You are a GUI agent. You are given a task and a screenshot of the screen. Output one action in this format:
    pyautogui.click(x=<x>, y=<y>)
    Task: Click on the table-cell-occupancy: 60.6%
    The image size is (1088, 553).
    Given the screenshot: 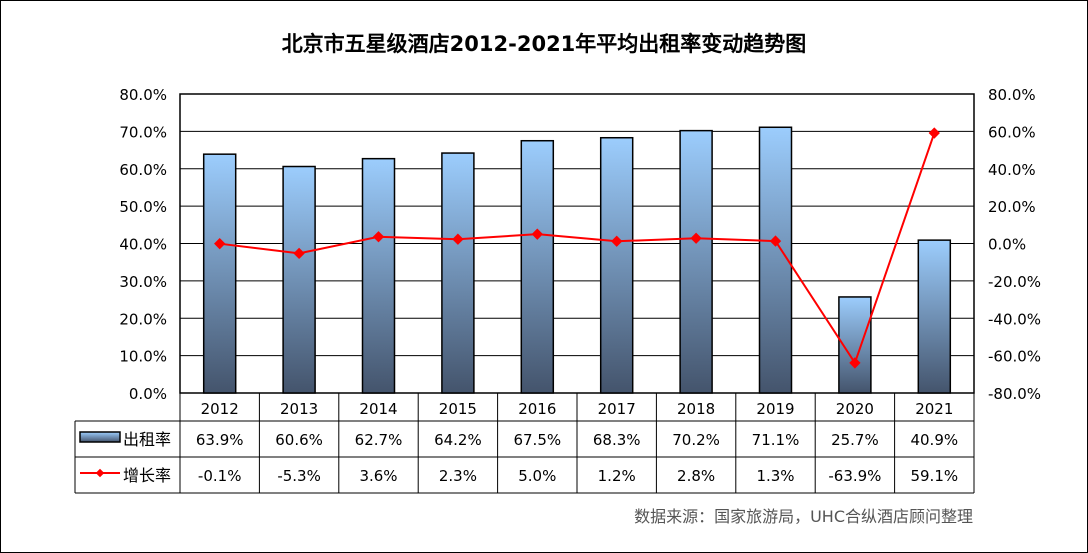 What is the action you would take?
    pyautogui.click(x=299, y=440)
    